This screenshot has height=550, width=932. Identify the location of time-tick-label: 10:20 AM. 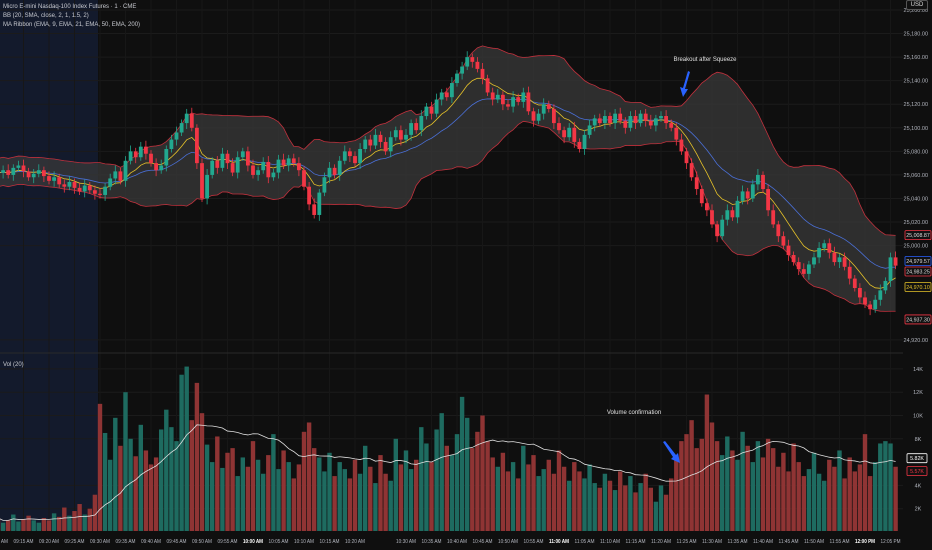
(355, 542).